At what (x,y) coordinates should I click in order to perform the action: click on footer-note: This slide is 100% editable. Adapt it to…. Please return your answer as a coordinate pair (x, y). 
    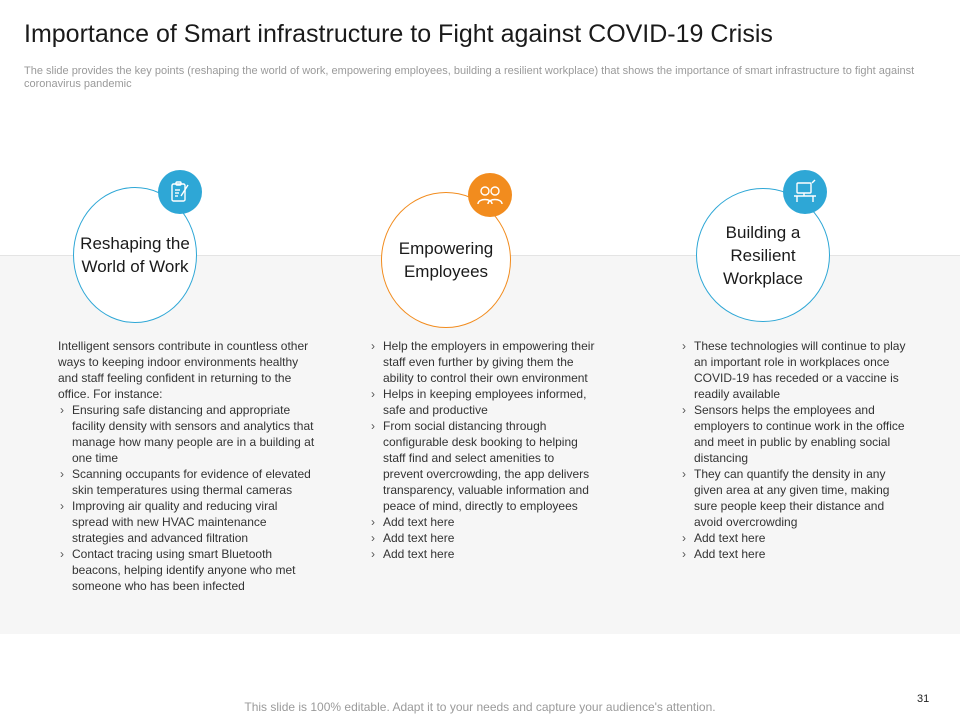
    Looking at the image, I should click on (480, 707).